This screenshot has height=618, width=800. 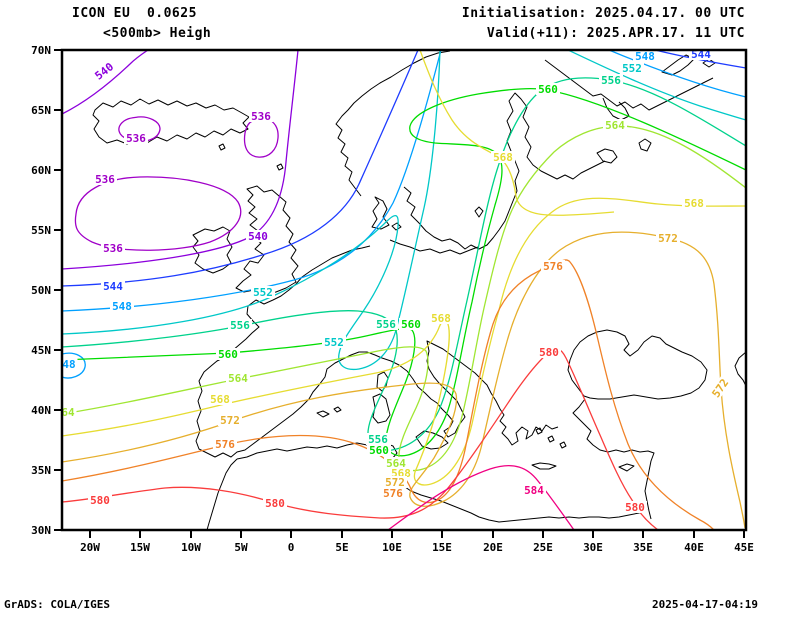 I want to click on lon-tick-label: 35E, so click(x=643, y=547).